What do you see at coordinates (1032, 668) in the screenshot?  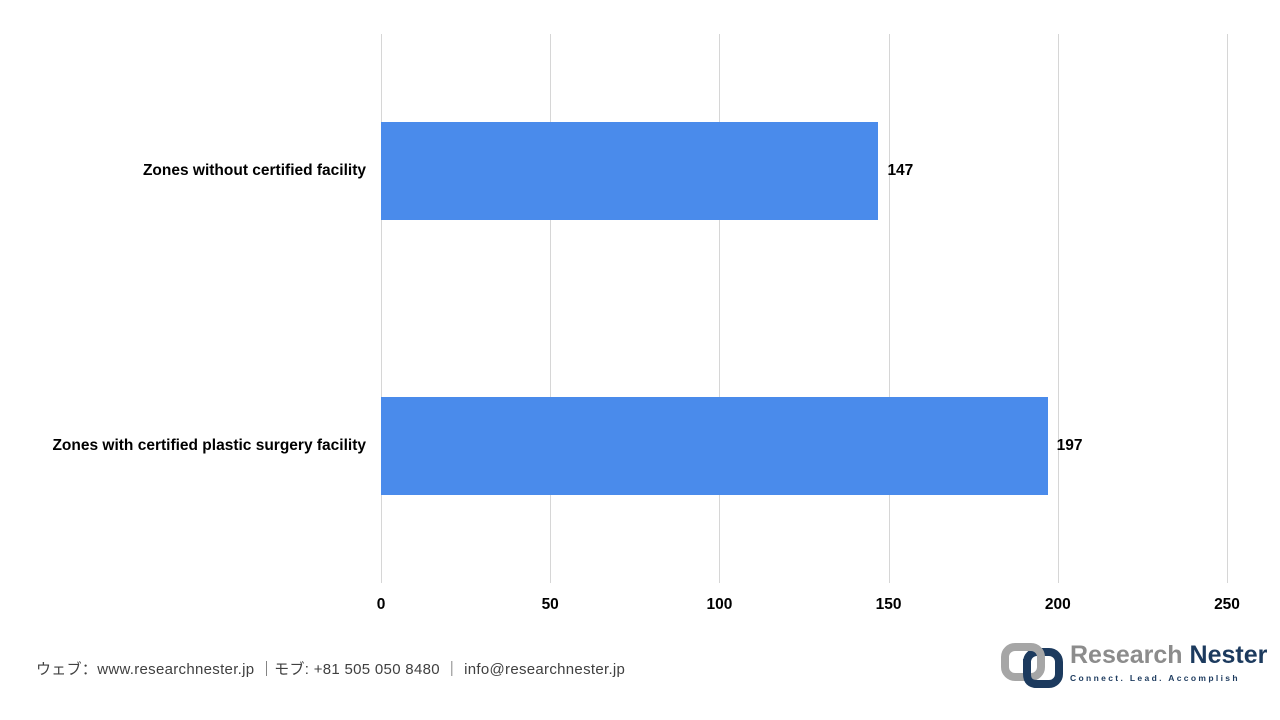 I see `chain-links-icon` at bounding box center [1032, 668].